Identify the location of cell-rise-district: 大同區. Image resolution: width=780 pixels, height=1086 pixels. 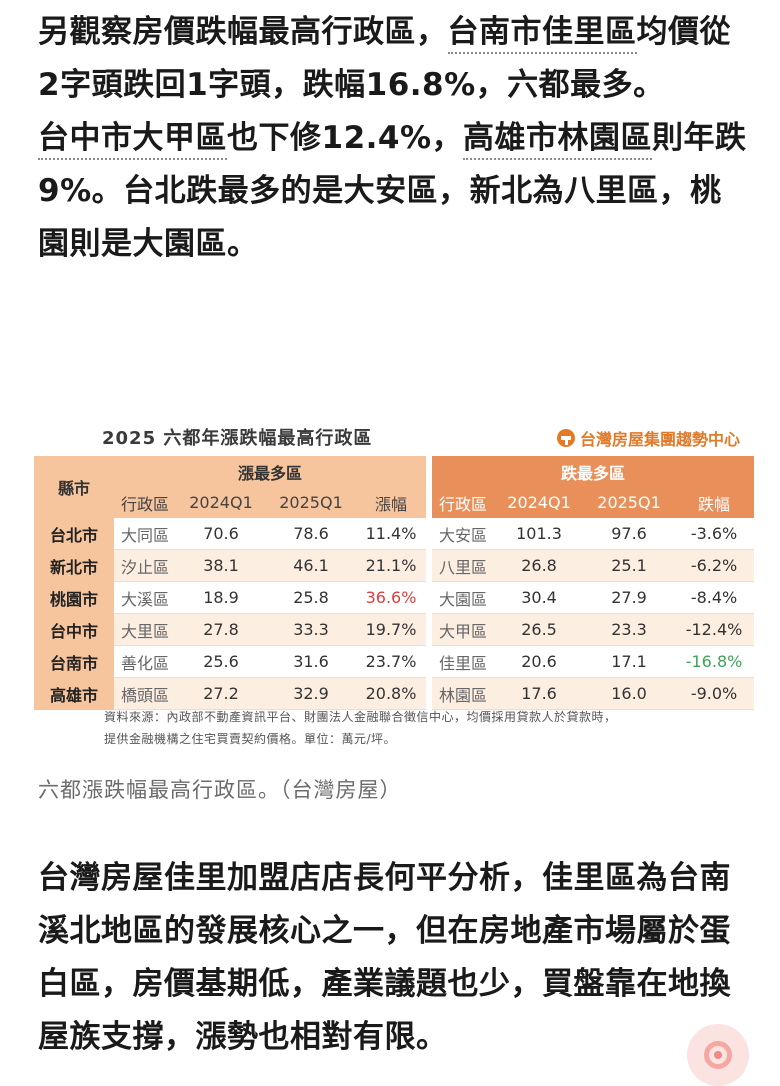
(145, 534).